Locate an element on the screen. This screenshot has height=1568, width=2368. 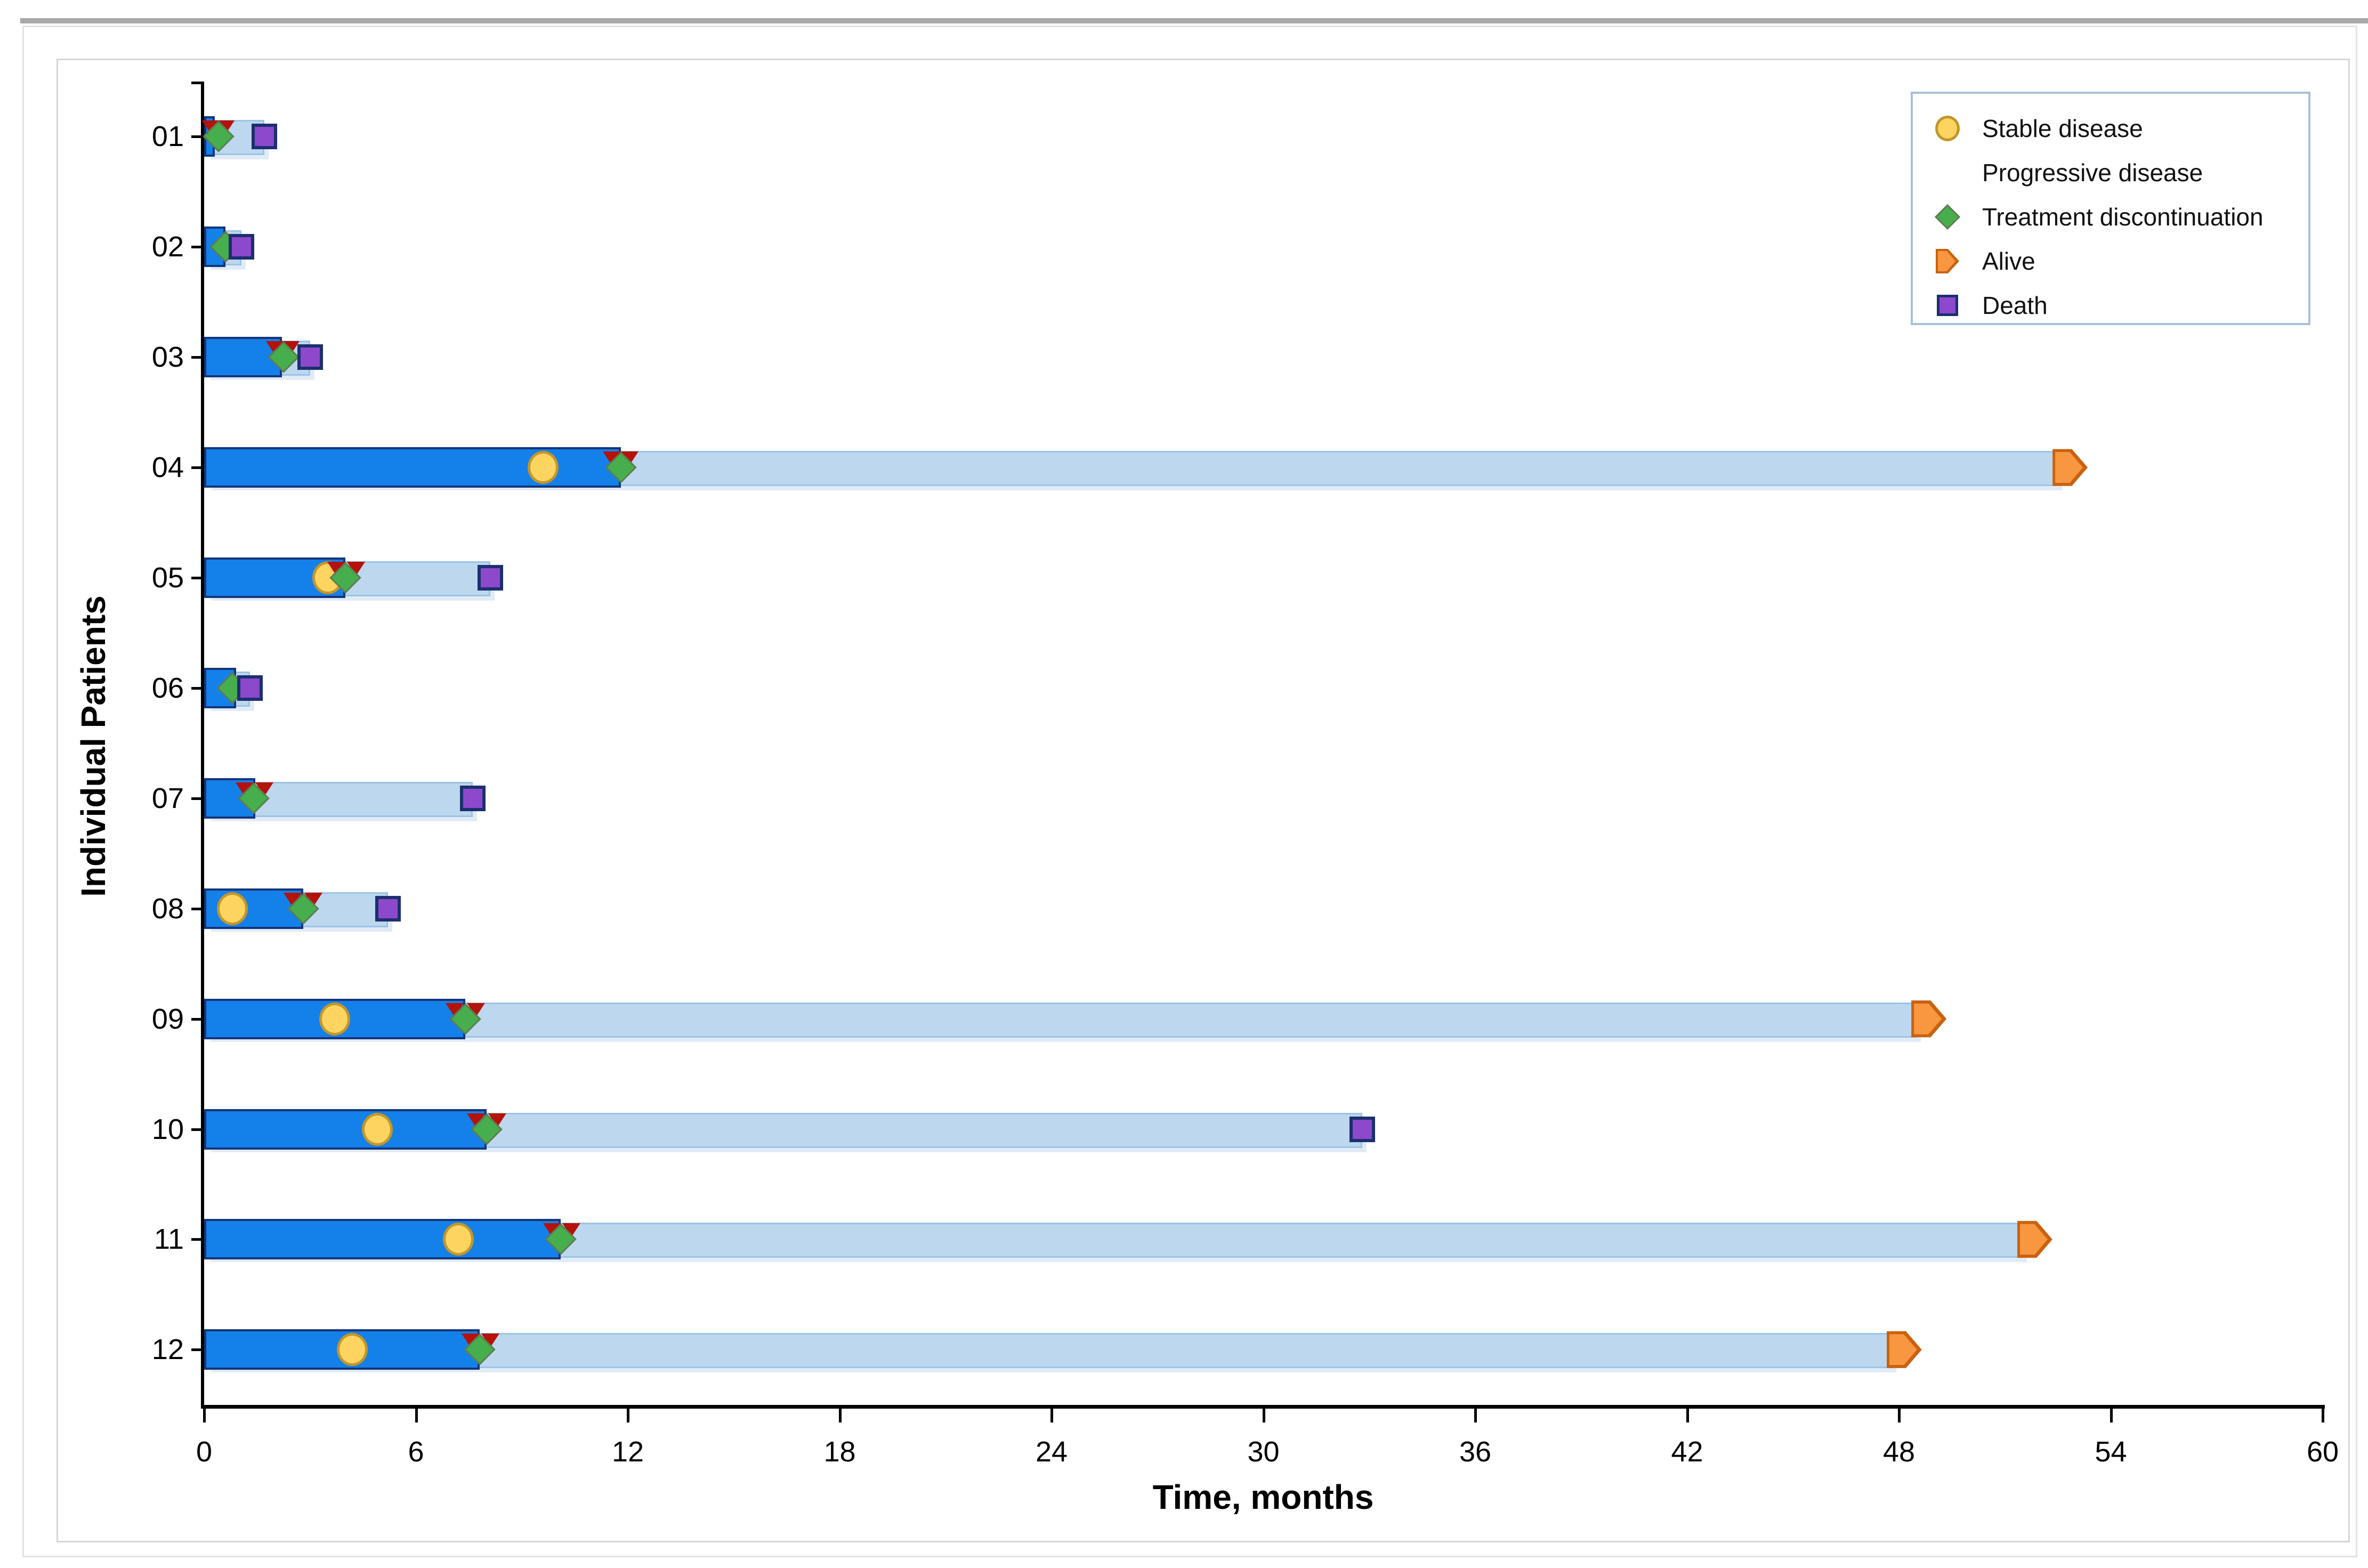
y-axis-title: Individual Patients is located at coordinates (93, 746).